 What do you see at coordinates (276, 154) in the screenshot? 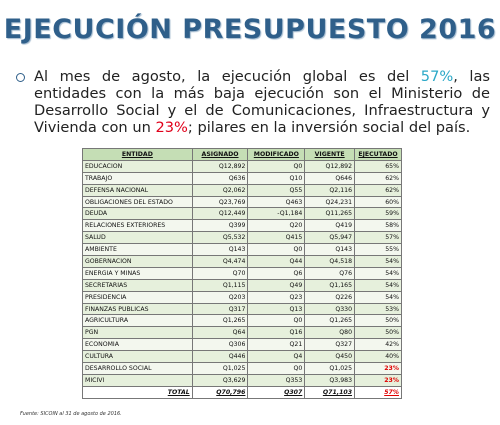
I see `column-header: MODIFICADO` at bounding box center [276, 154].